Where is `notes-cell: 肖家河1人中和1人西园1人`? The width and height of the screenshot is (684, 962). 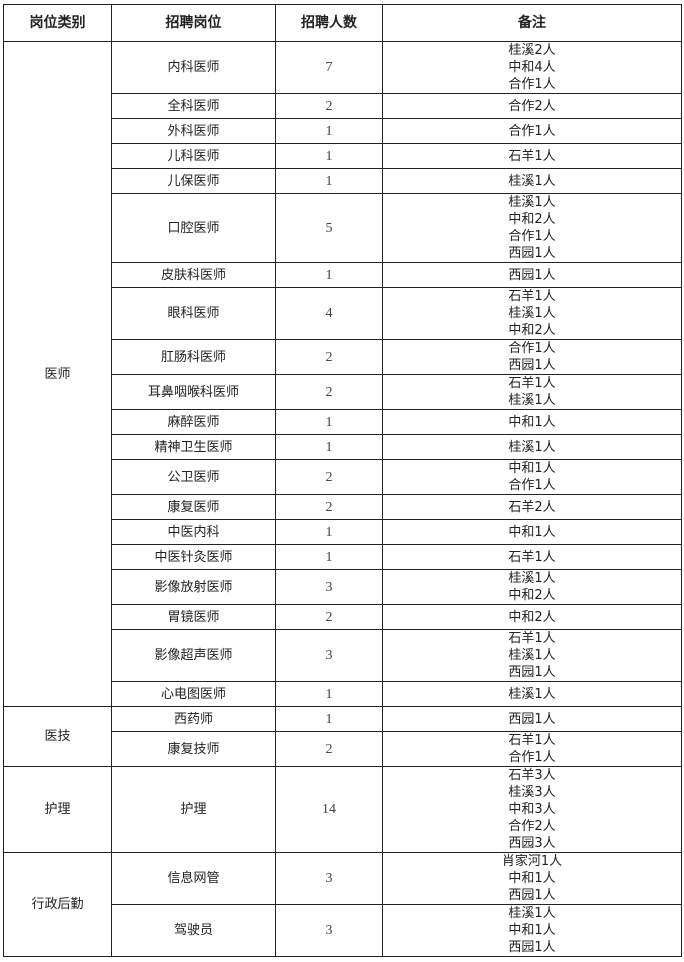 notes-cell: 肖家河1人中和1人西园1人 is located at coordinates (532, 878).